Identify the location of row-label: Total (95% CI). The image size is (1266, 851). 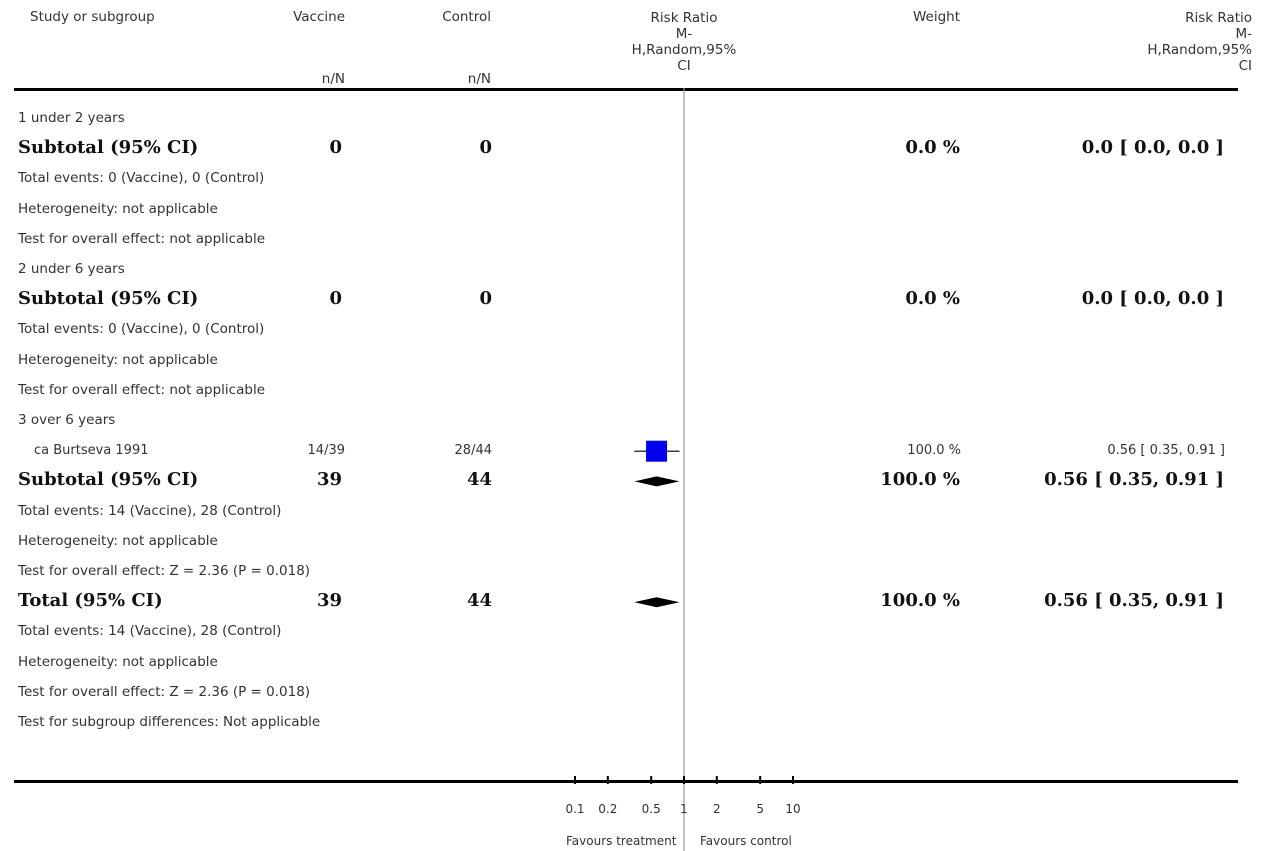
(90, 601).